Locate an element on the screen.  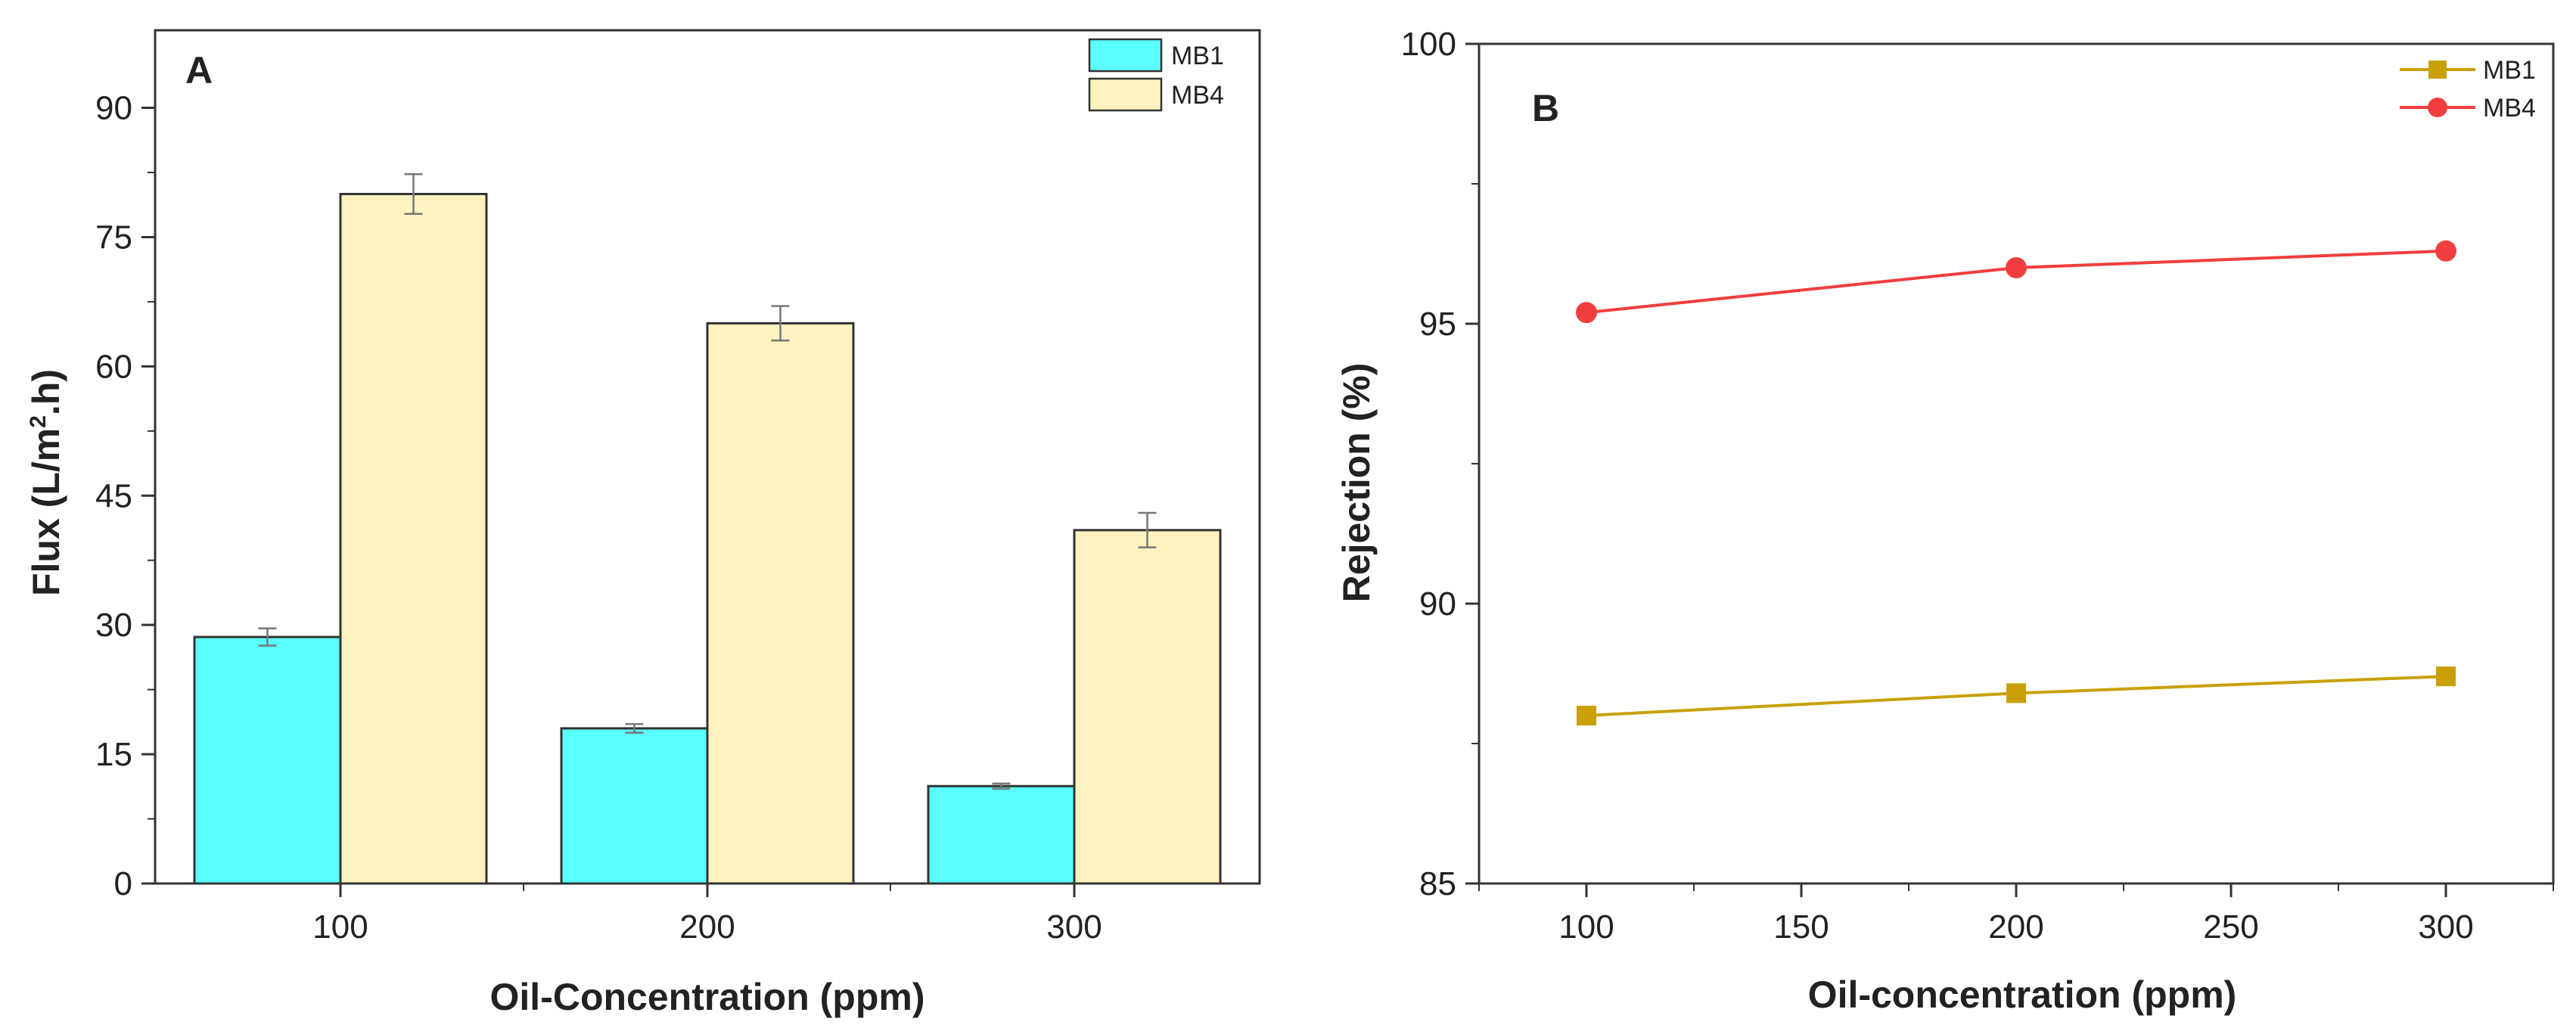
panel-b-x-tick-label: 250 is located at coordinates (2230, 927).